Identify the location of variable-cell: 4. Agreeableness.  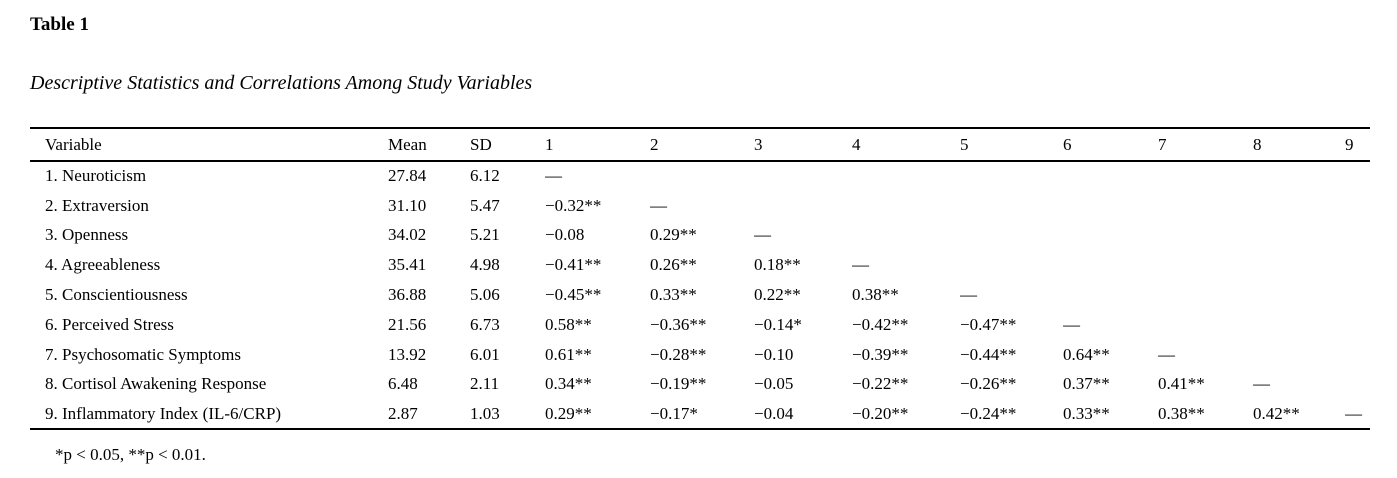
(103, 265).